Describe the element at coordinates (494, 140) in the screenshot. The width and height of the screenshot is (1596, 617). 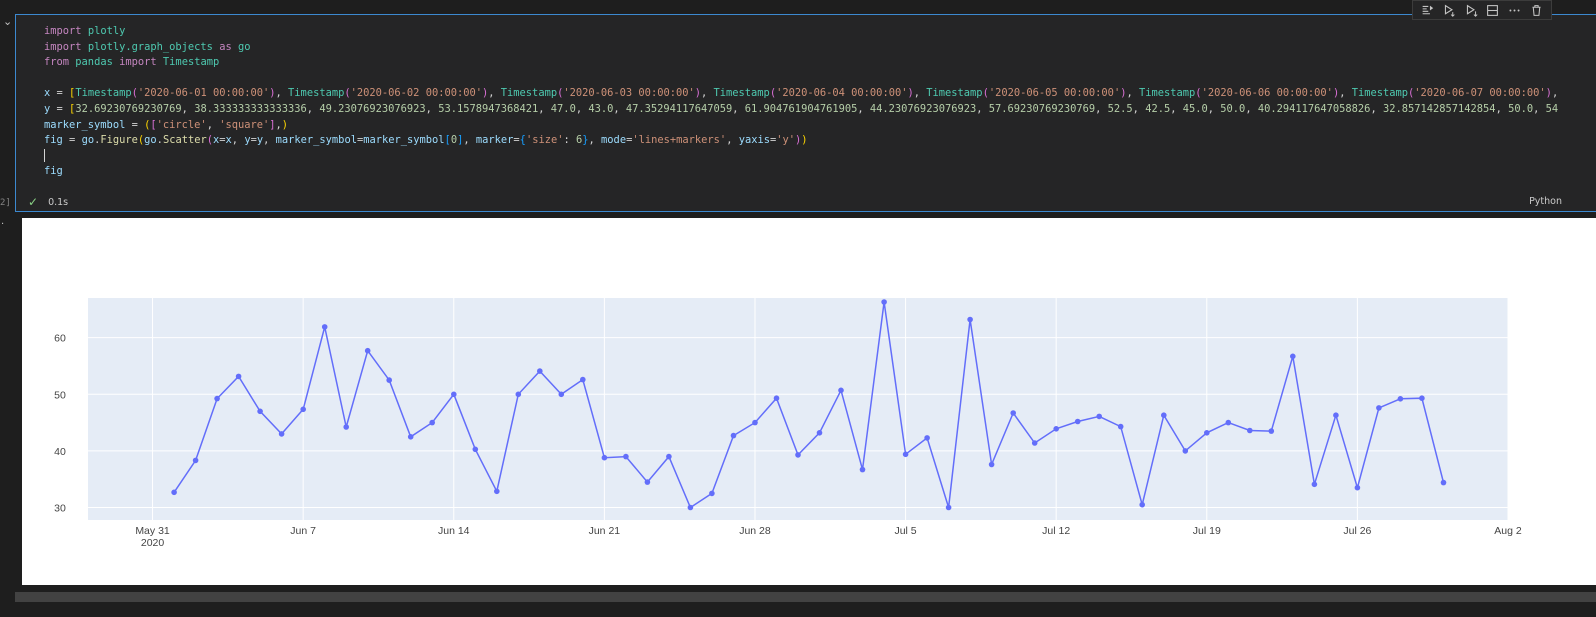
I see `code-token: marker` at that location.